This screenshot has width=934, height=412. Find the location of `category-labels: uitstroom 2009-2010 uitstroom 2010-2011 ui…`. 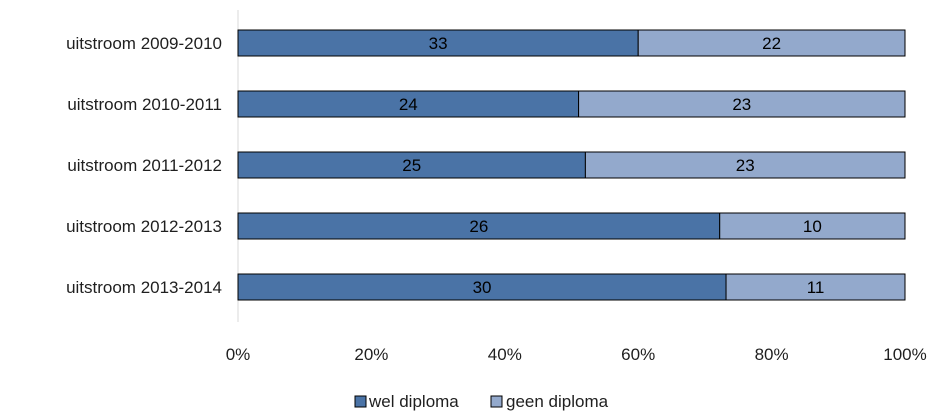

category-labels: uitstroom 2009-2010 uitstroom 2010-2011 ui… is located at coordinates (144, 165).